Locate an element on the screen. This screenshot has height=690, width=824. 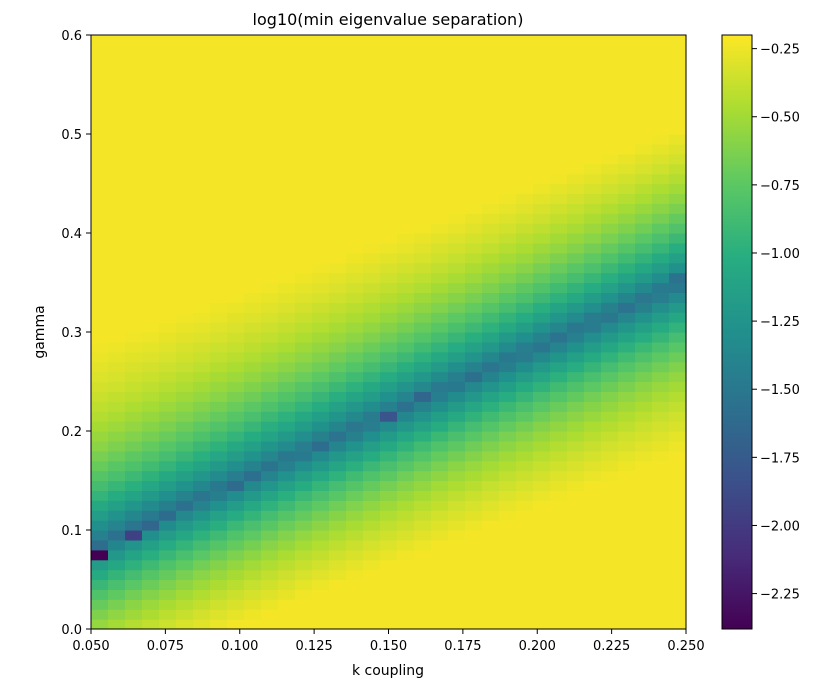
x-tick-label: 0.125 is located at coordinates (314, 646).